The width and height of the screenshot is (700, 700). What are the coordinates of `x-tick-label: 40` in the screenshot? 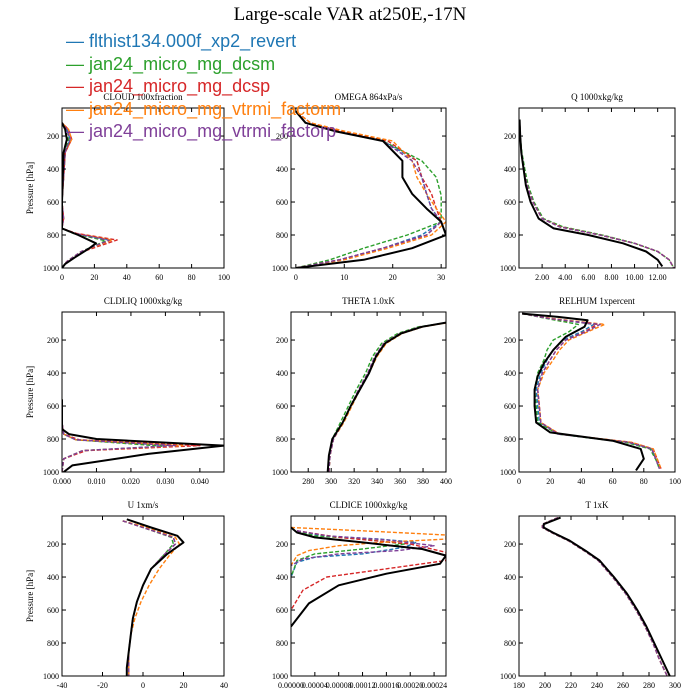 It's located at (127, 277).